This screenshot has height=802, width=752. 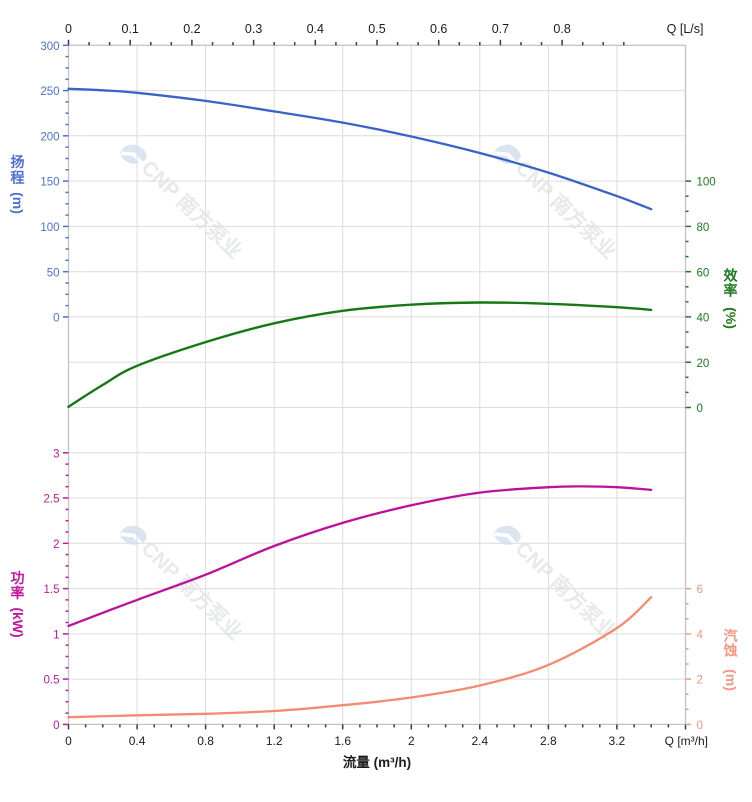 I want to click on svg-text: (kW), so click(x=18, y=622).